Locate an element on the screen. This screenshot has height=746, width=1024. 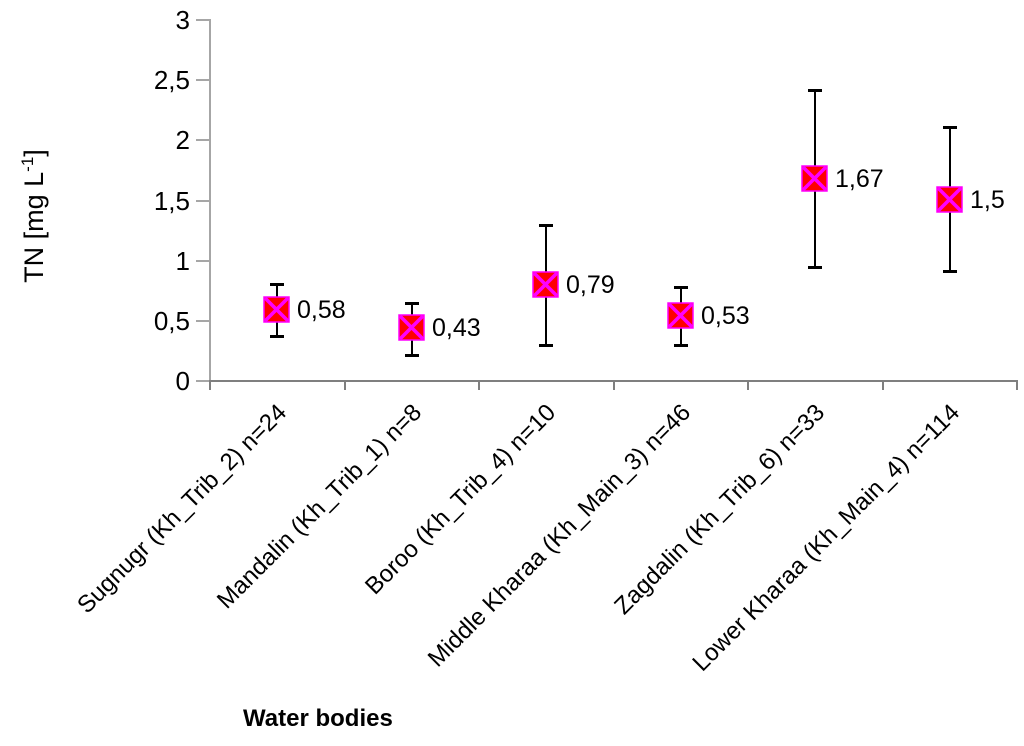
category-label: Zagdalin (Kh_Trib_6) n=33 is located at coordinates (720, 509).